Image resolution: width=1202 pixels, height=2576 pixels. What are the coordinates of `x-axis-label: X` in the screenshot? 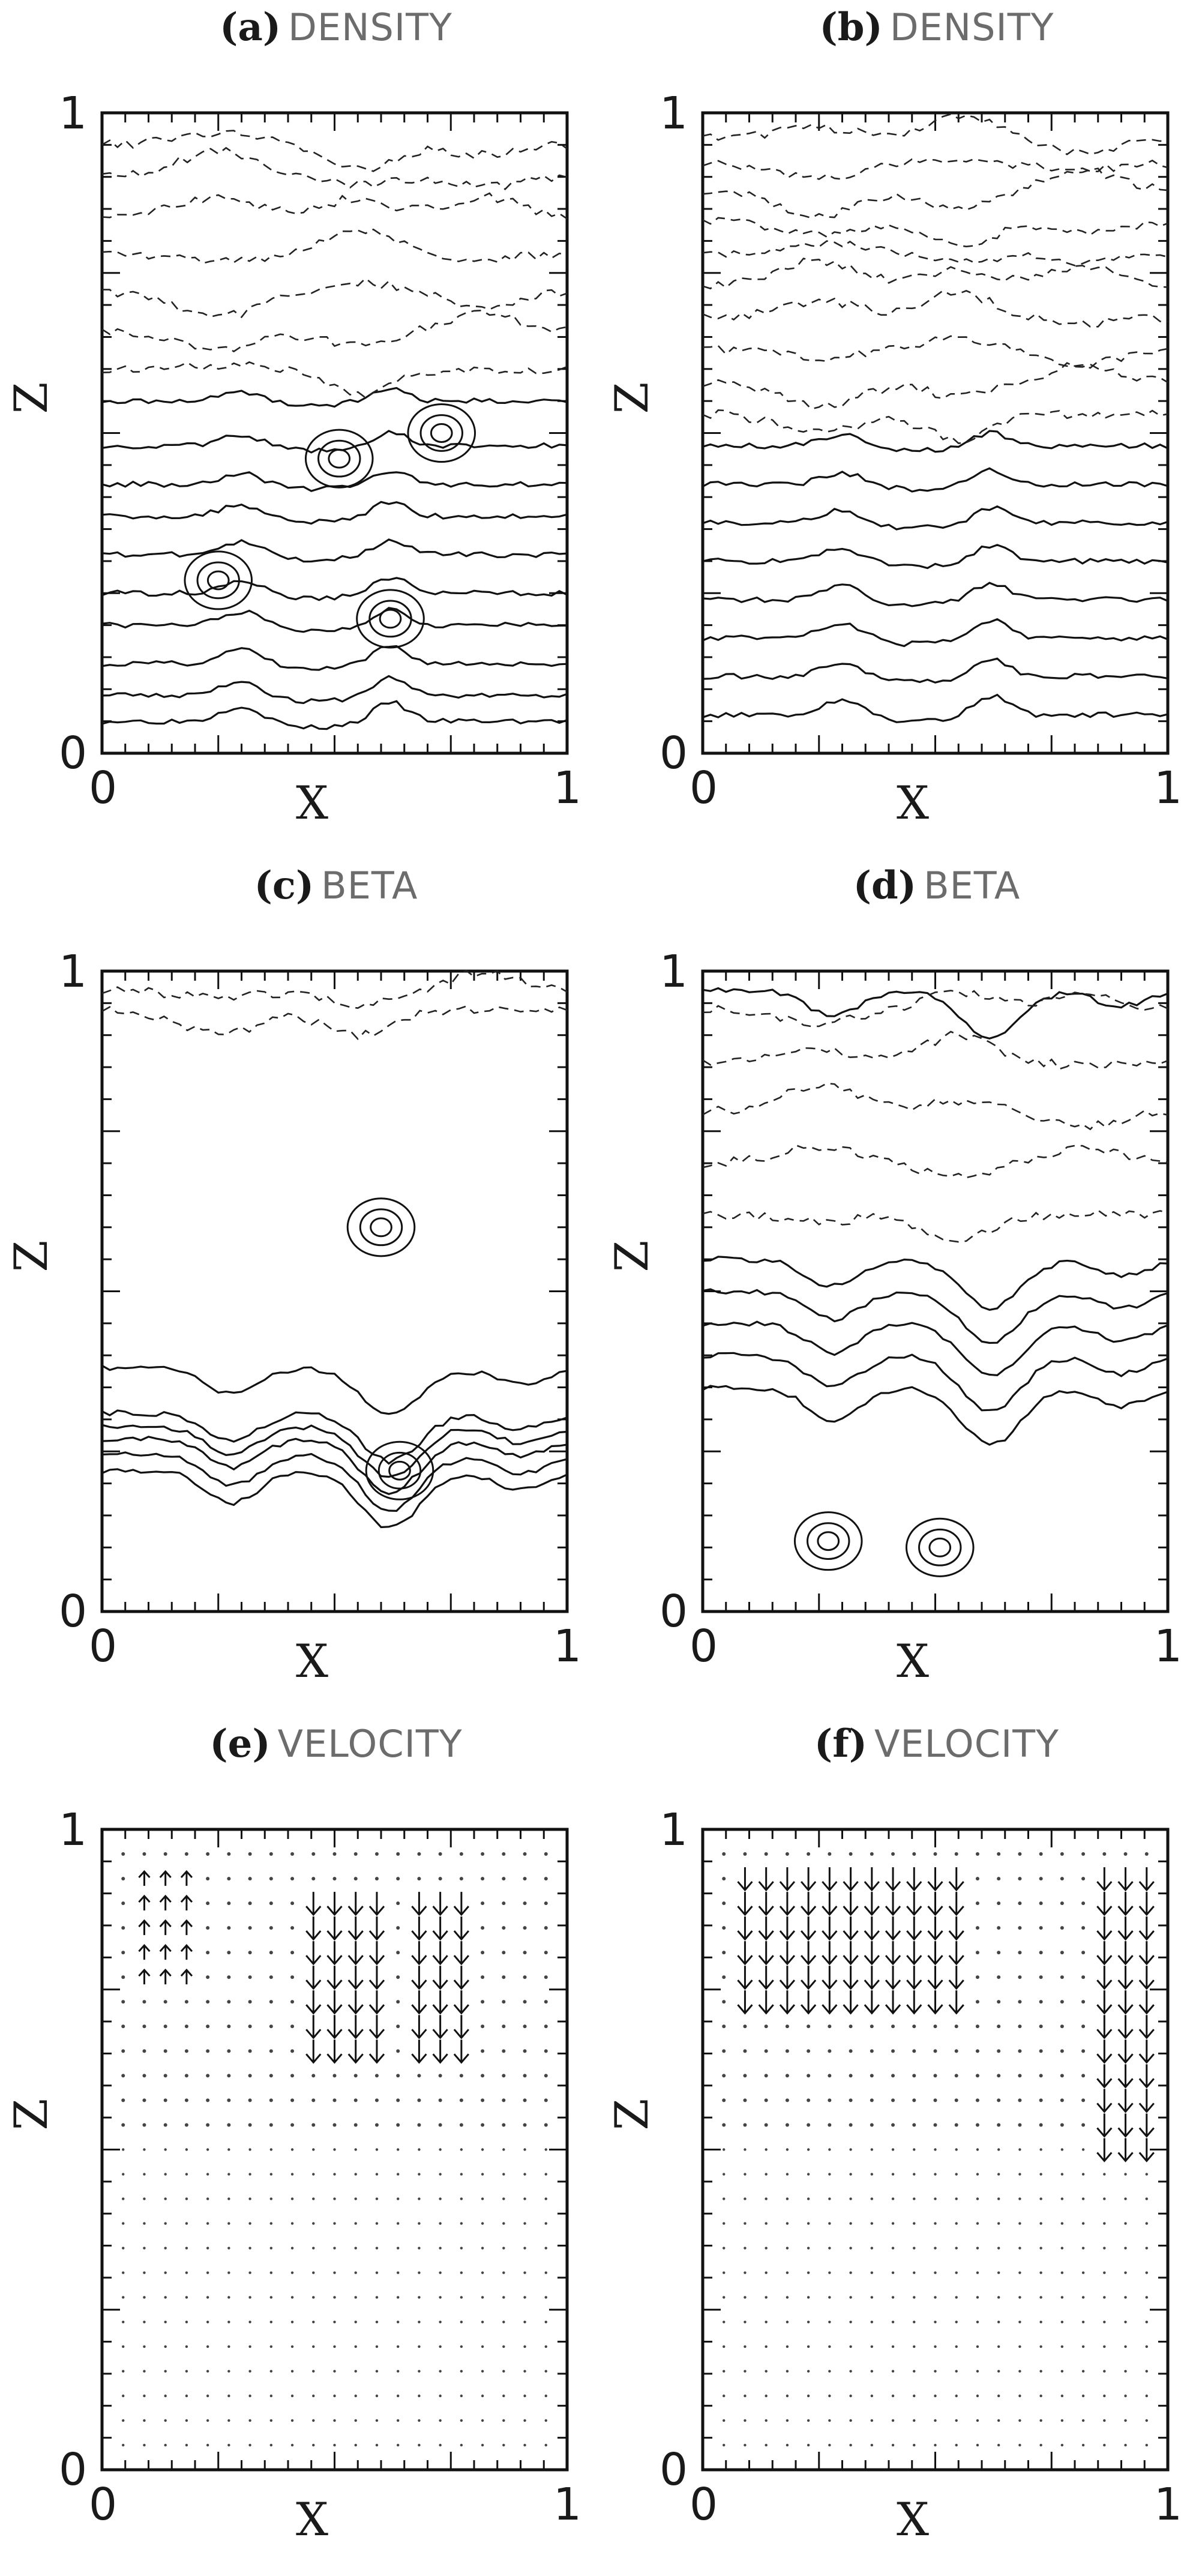 It's located at (312, 1661).